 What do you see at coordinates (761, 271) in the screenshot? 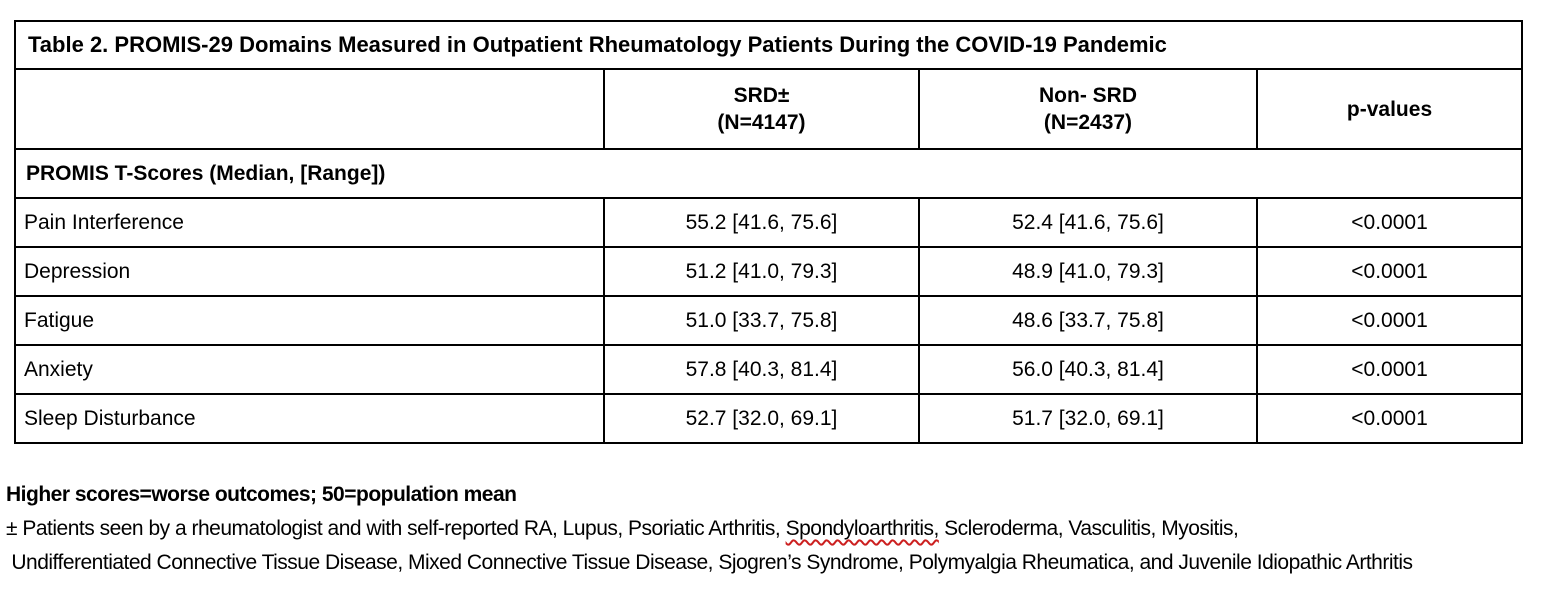
I see `srd-value: 51.2 [41.0, 79.3]` at bounding box center [761, 271].